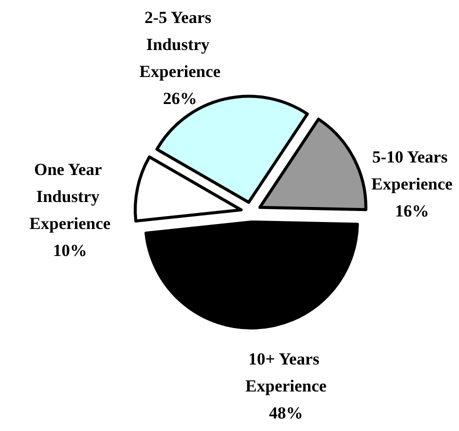 The height and width of the screenshot is (431, 459). What do you see at coordinates (286, 373) in the screenshot?
I see `slice-label: 10+ Years Experience` at bounding box center [286, 373].